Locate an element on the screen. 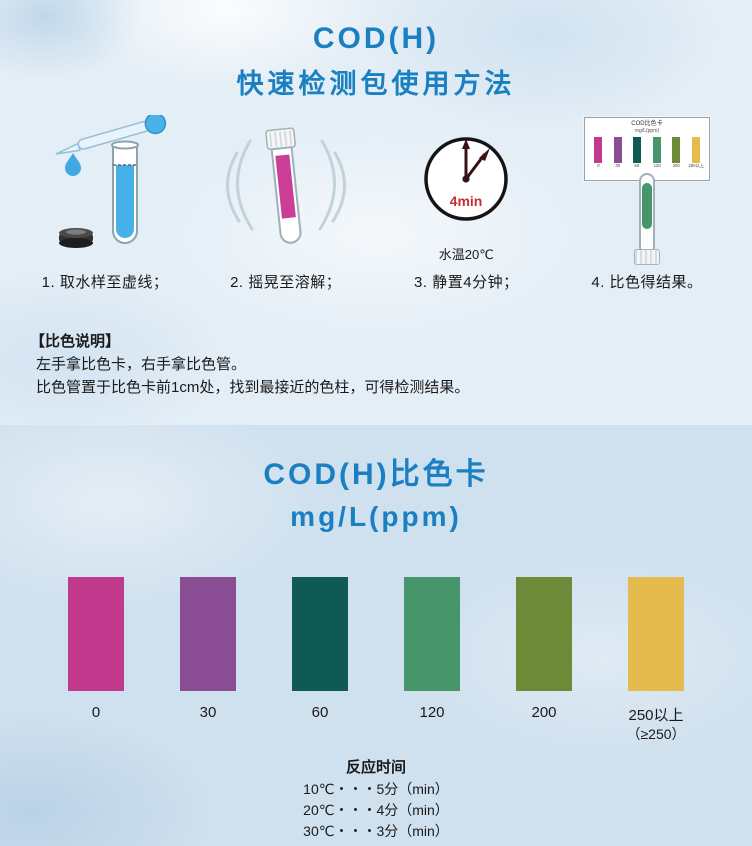 The image size is (752, 846). chip-label: 250以上 is located at coordinates (656, 715).